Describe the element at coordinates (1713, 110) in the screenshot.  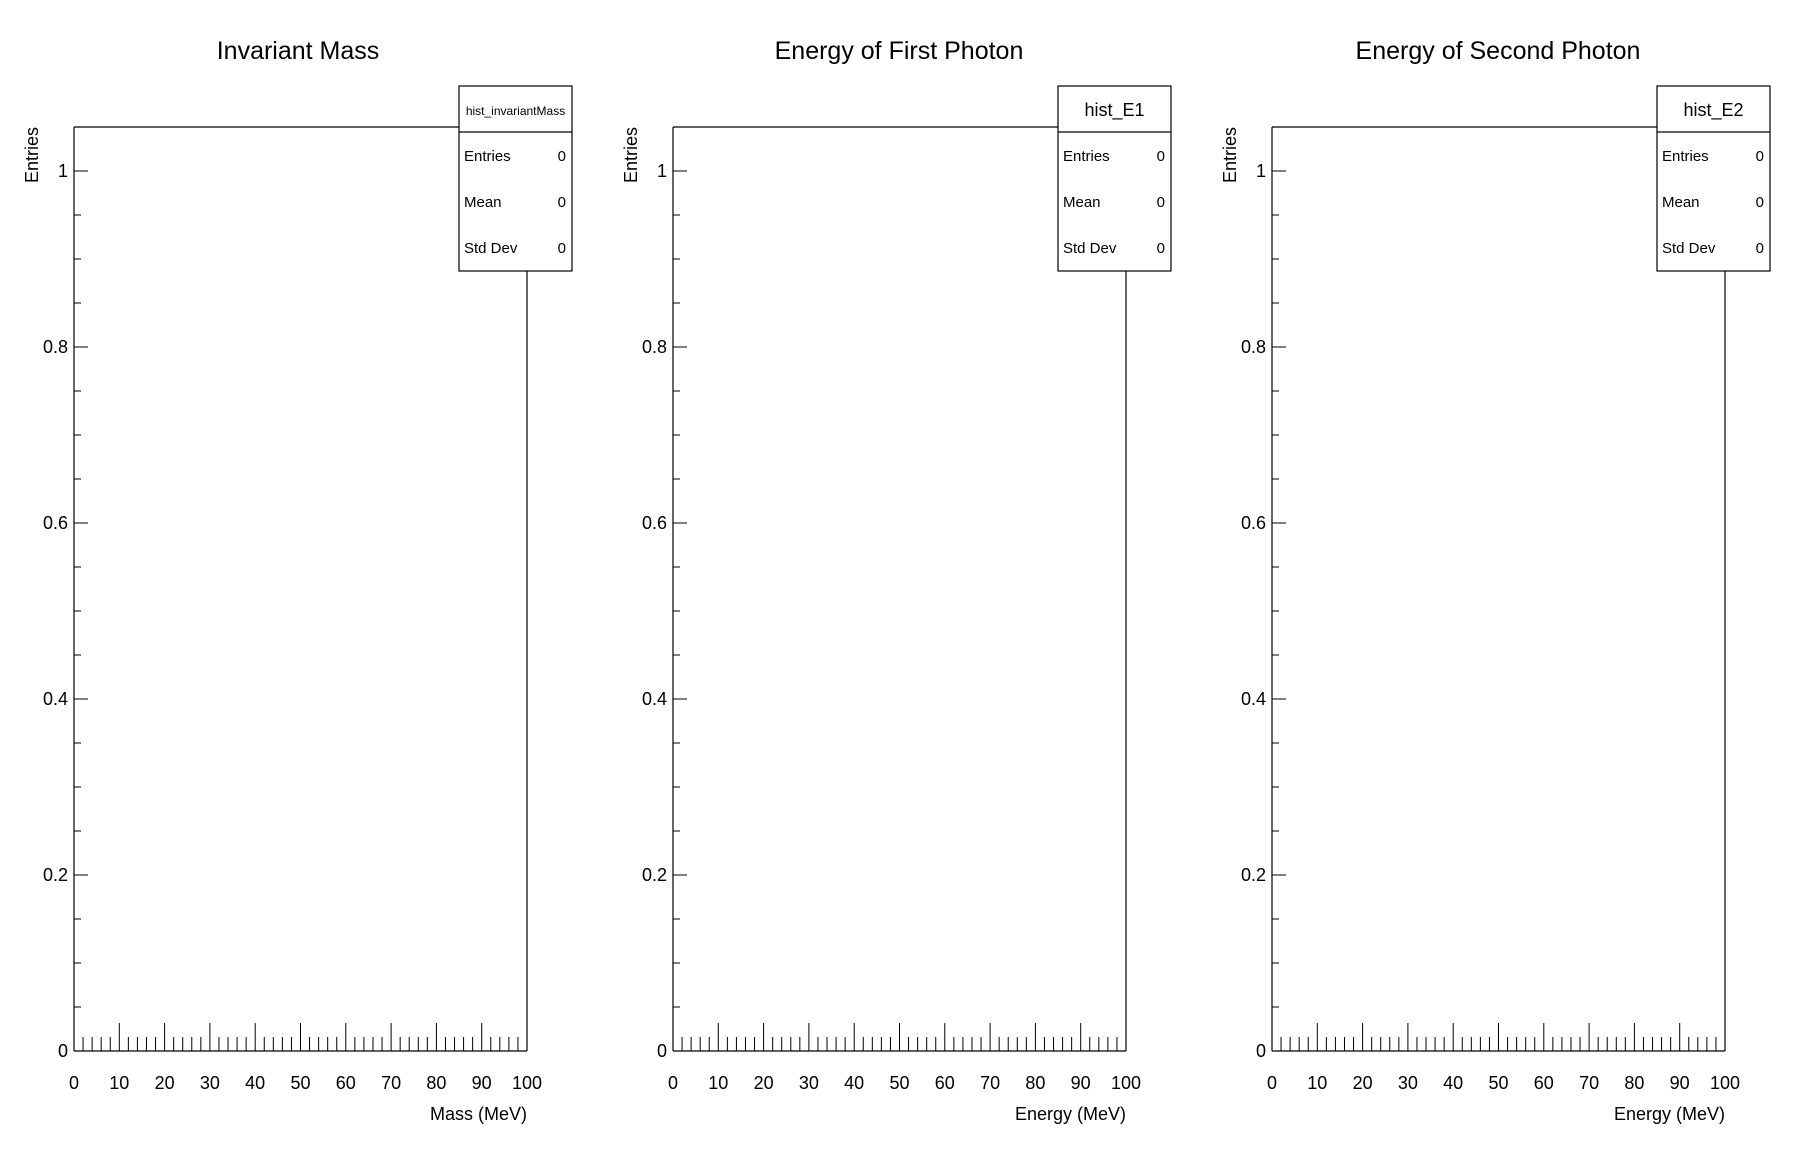
I see `stats-box-name: hist_E2` at that location.